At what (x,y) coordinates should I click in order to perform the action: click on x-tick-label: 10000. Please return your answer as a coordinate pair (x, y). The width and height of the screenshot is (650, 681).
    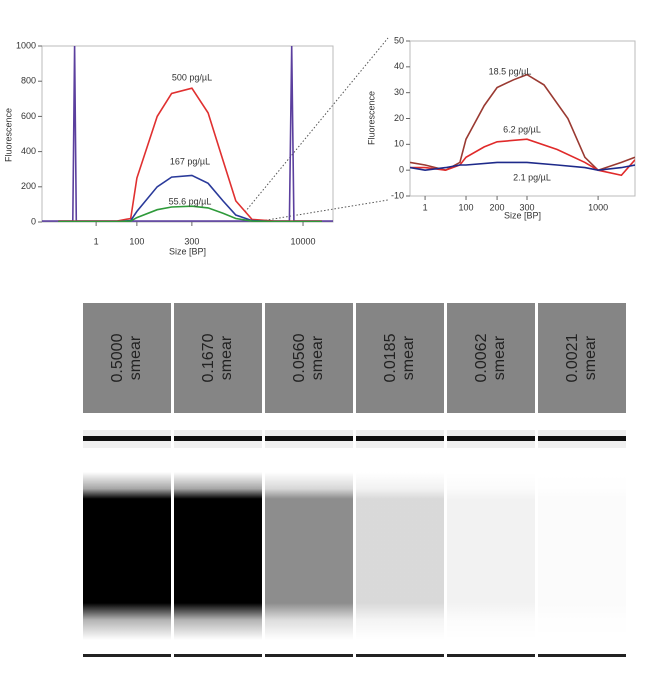
    Looking at the image, I should click on (303, 241).